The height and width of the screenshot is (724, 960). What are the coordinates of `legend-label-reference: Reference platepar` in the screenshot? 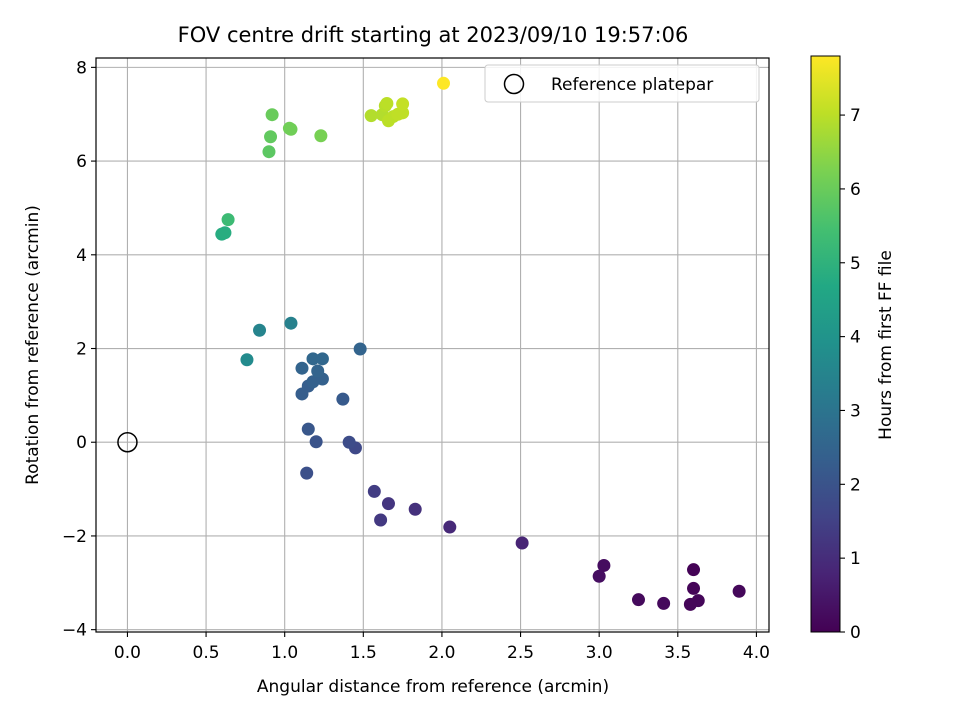 It's located at (632, 85).